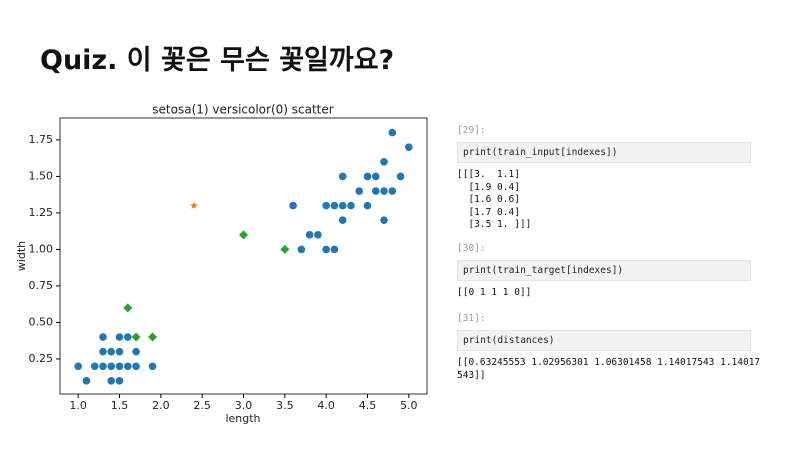 The image size is (800, 450). I want to click on x-tick-label: 2.0, so click(161, 405).